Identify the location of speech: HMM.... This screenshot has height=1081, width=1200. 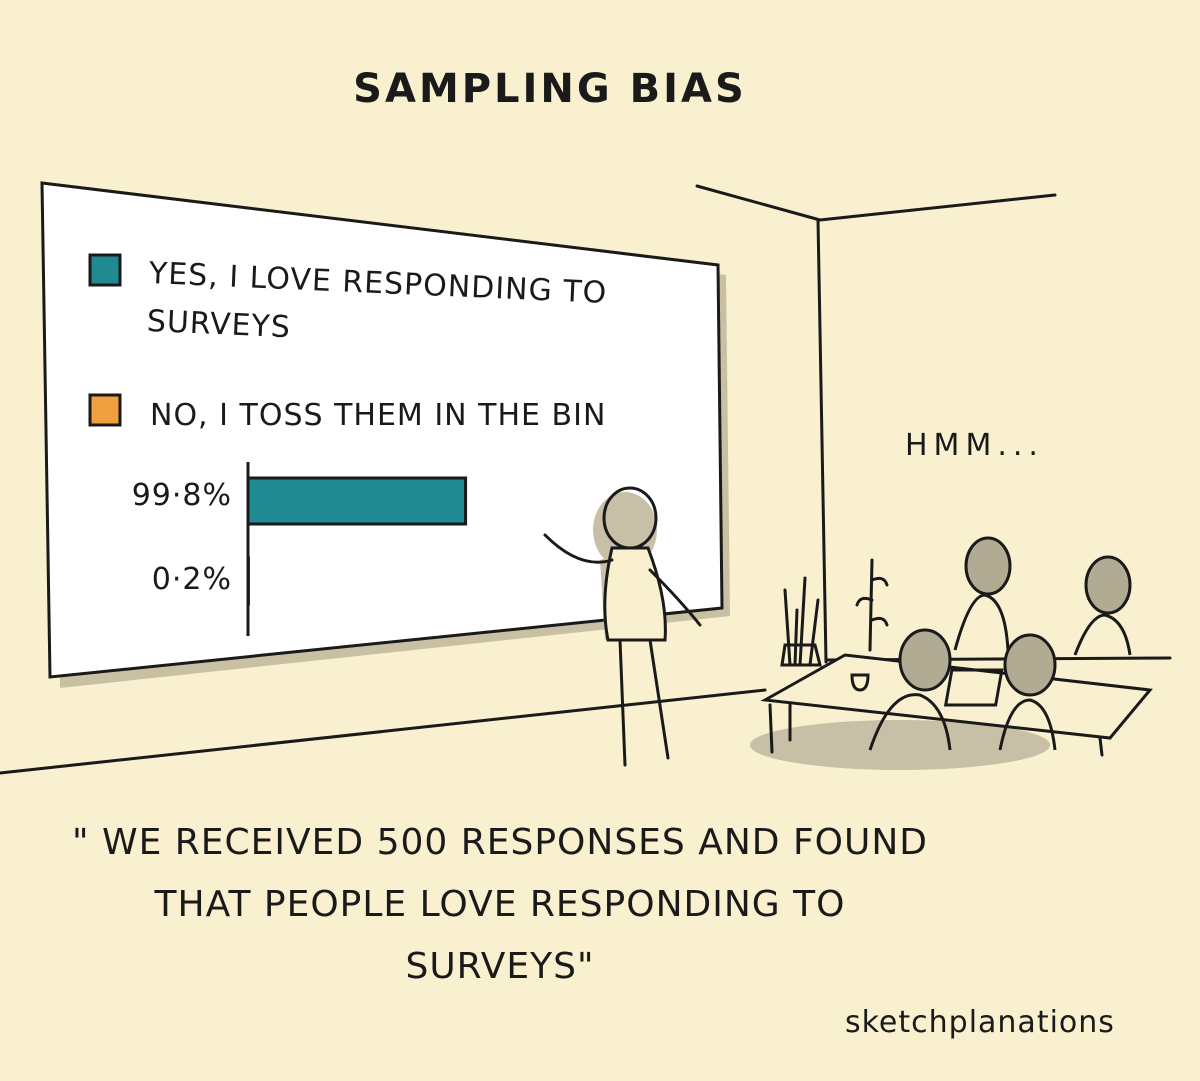
(974, 445).